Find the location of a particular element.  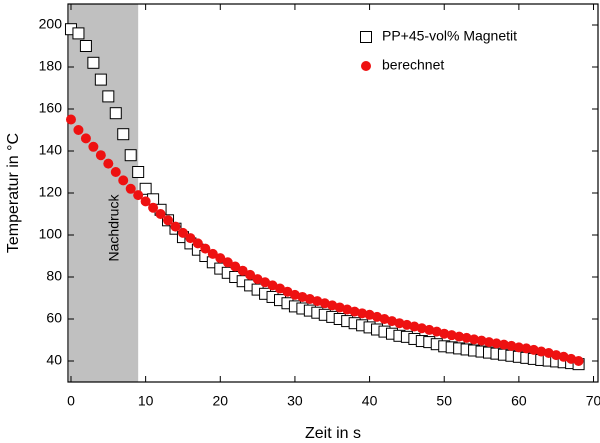

x-tick-label: 40 is located at coordinates (370, 401).